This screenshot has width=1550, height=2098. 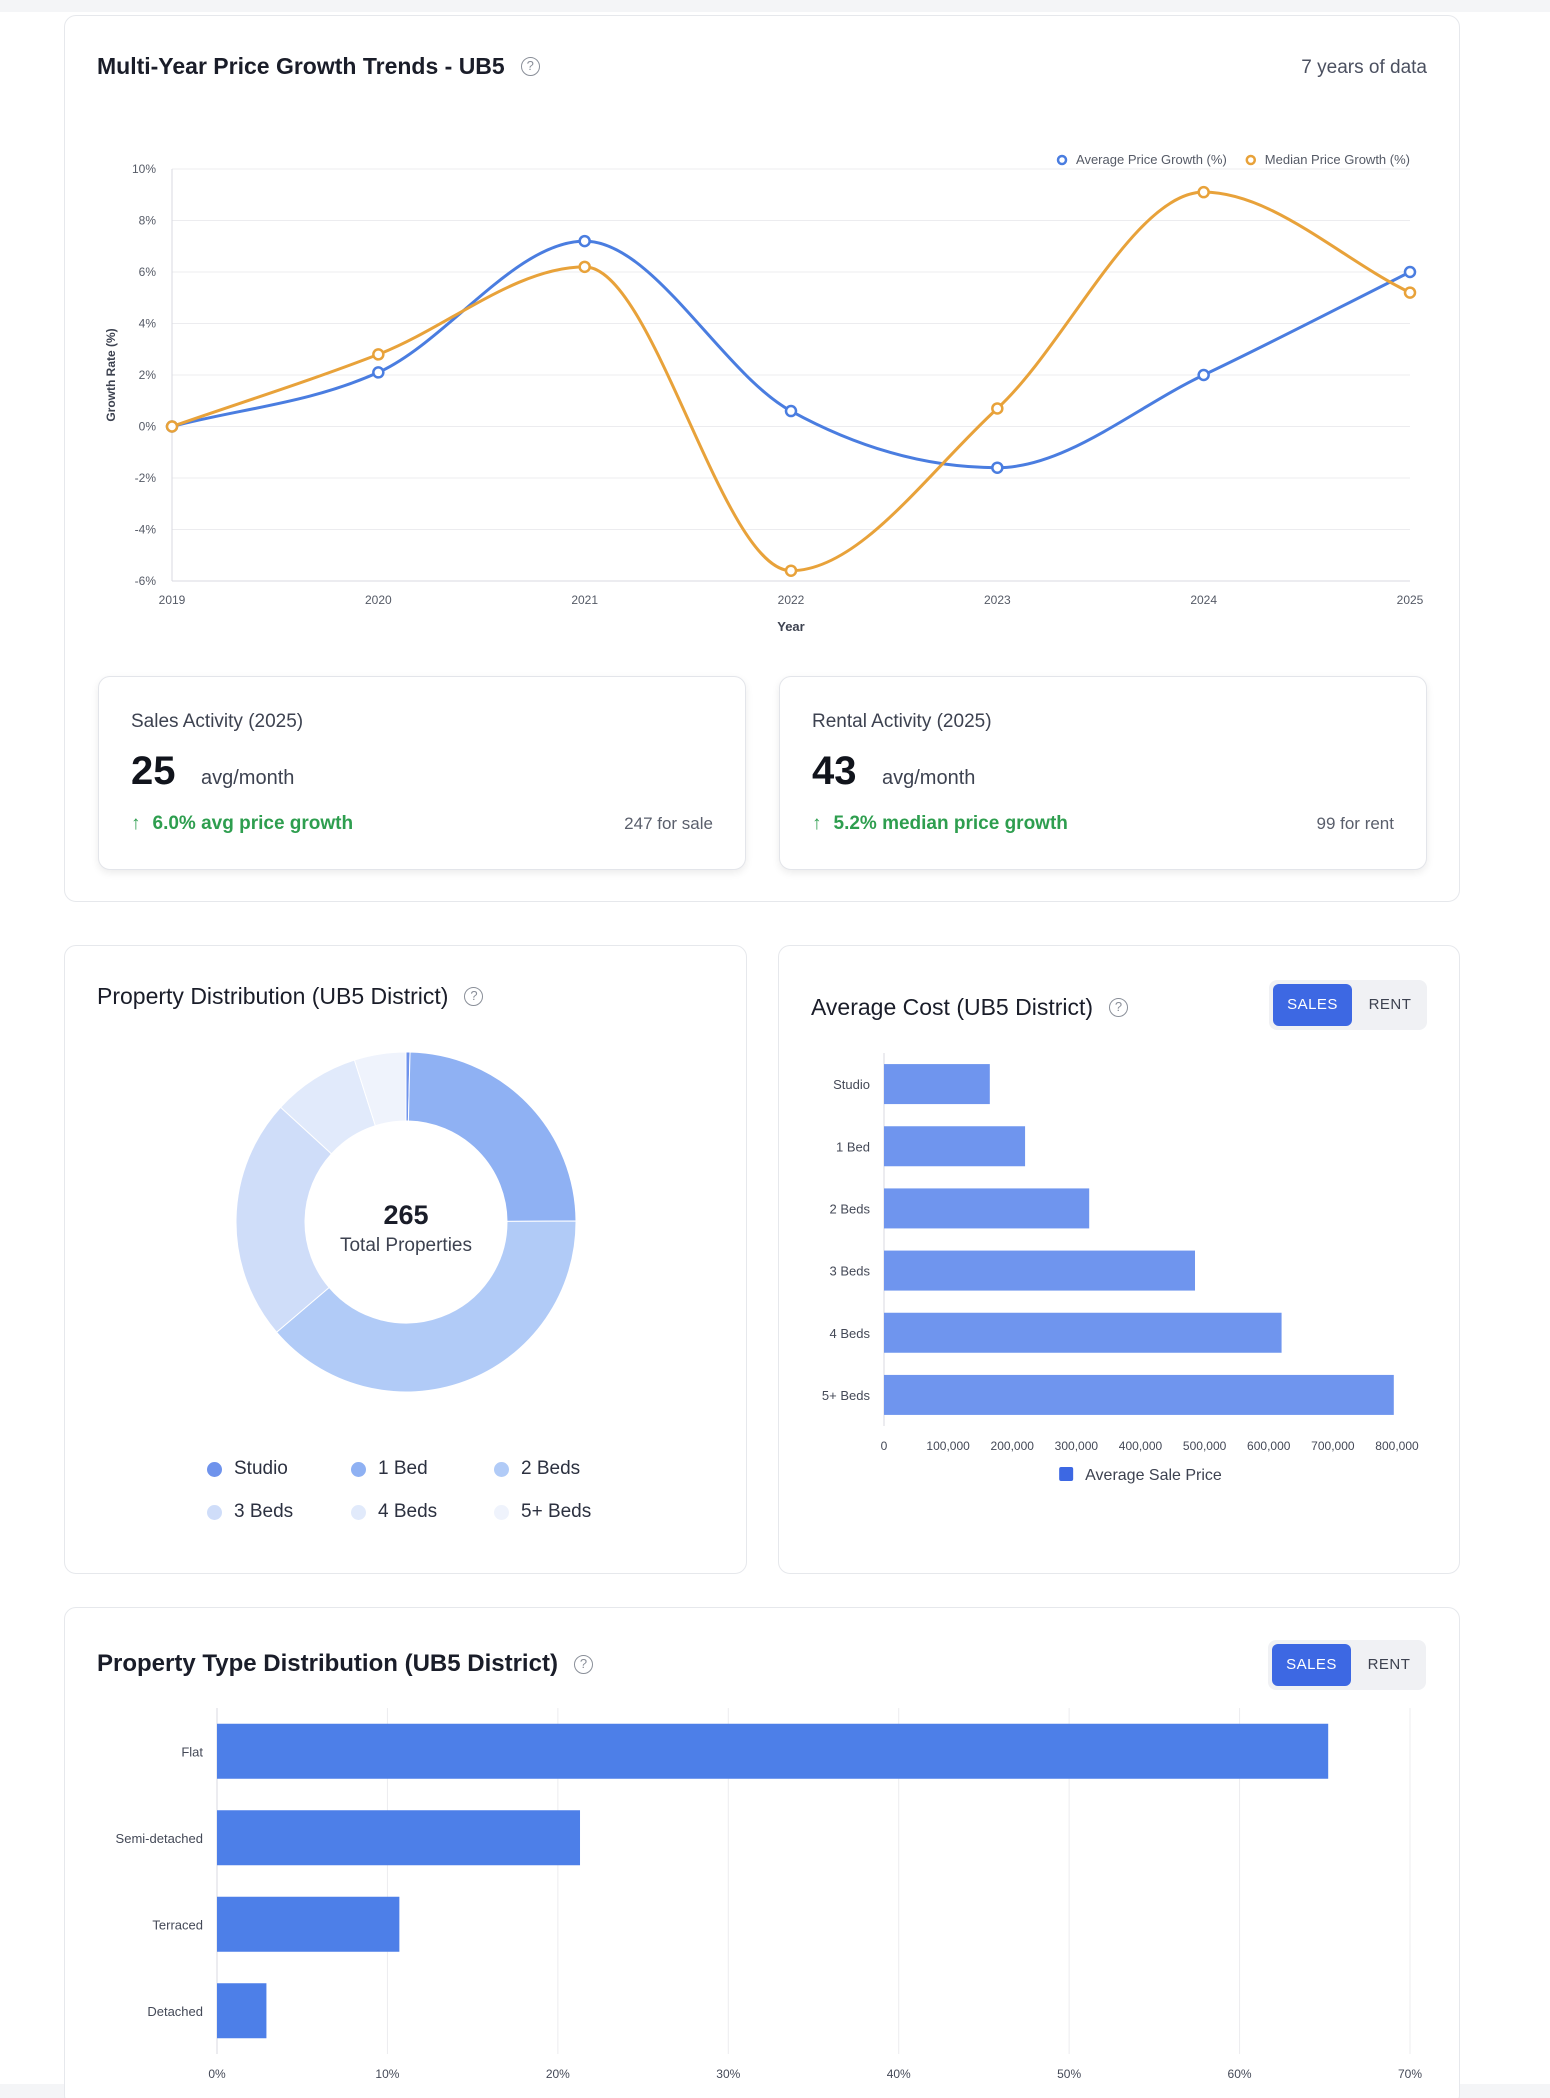 I want to click on x-tick-label: 0, so click(x=884, y=1446).